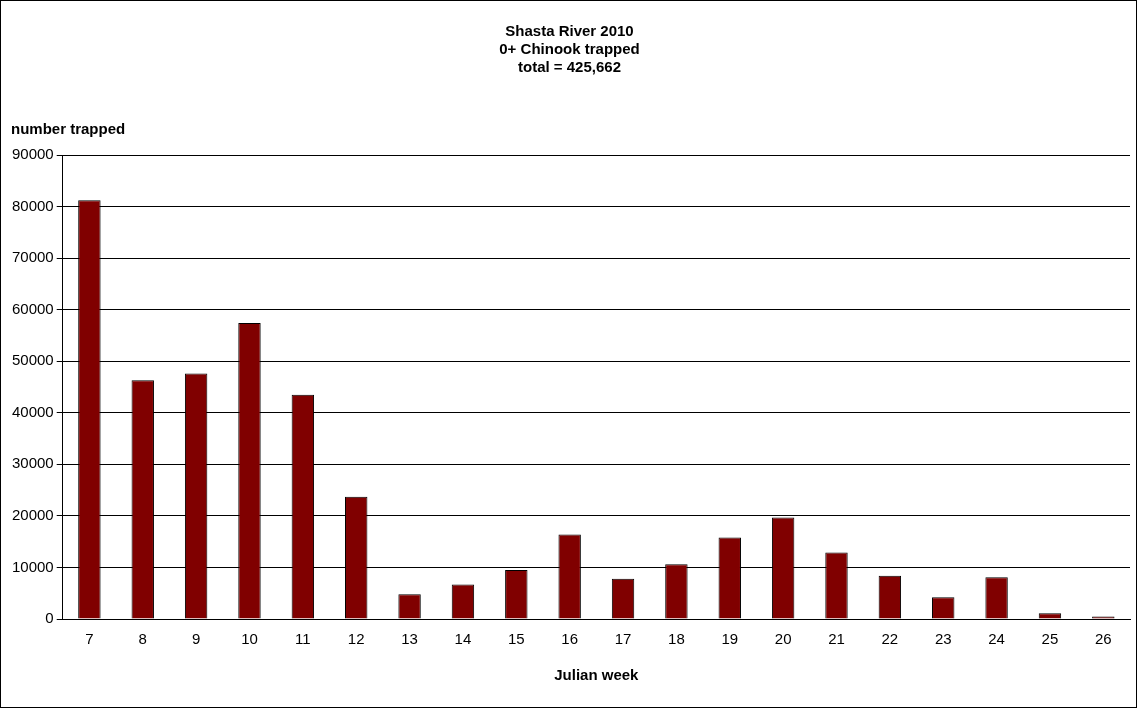 This screenshot has height=708, width=1137. I want to click on x-tick-label: 23, so click(943, 639).